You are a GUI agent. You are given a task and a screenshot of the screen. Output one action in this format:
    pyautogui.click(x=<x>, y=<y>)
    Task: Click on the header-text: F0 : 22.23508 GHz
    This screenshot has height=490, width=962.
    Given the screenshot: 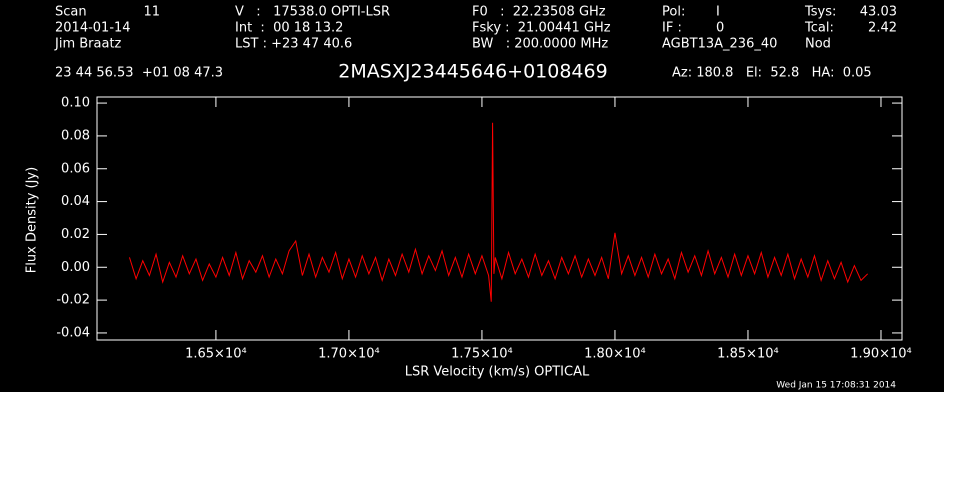 What is the action you would take?
    pyautogui.click(x=539, y=12)
    